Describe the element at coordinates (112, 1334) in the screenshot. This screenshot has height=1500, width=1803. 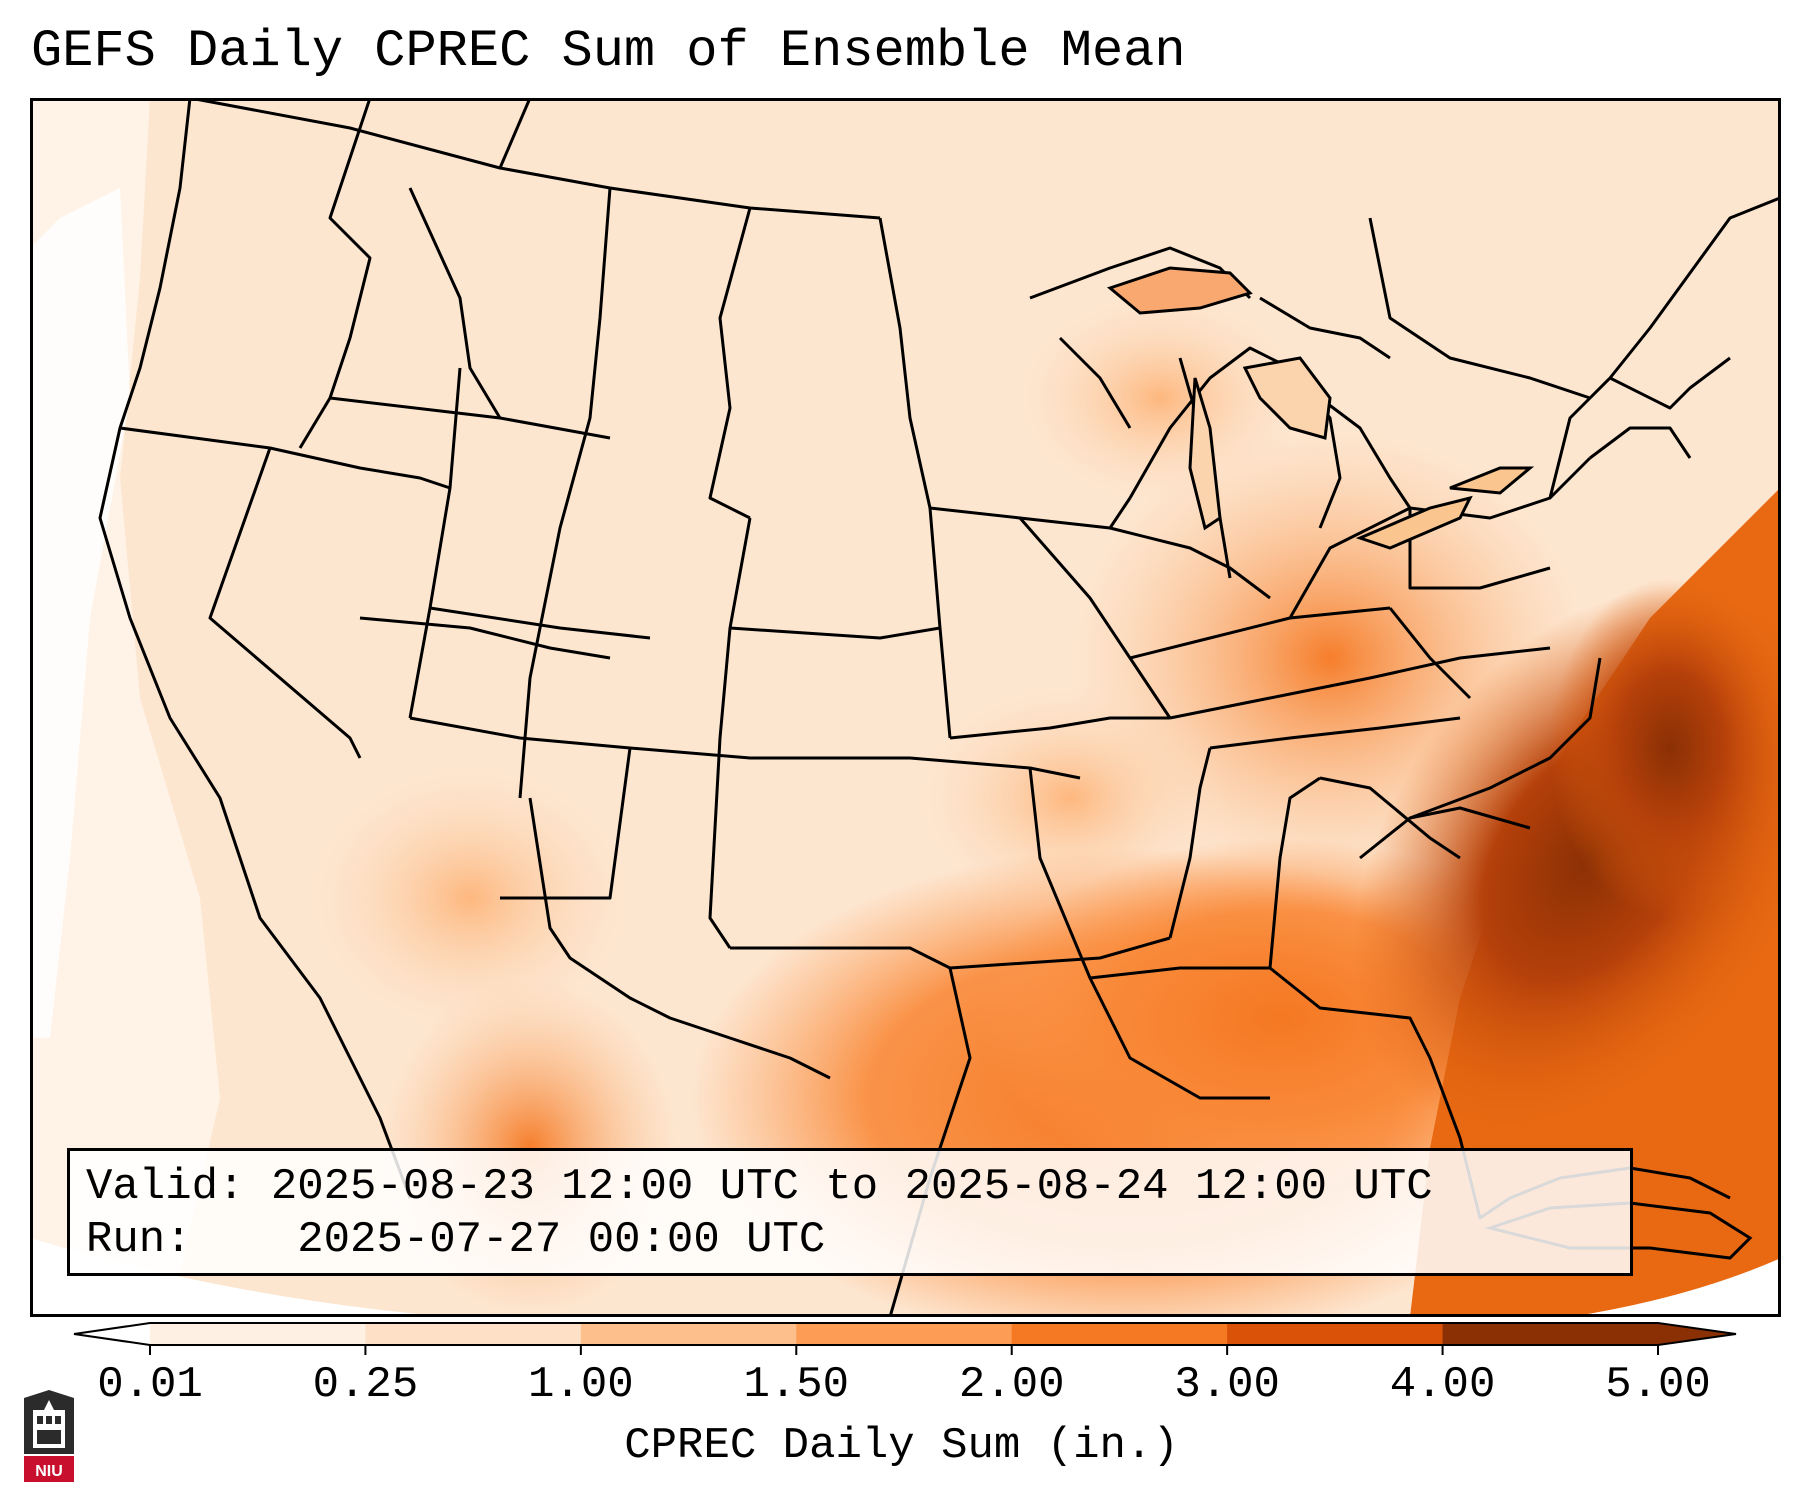
I see `colorbar-extend-low` at that location.